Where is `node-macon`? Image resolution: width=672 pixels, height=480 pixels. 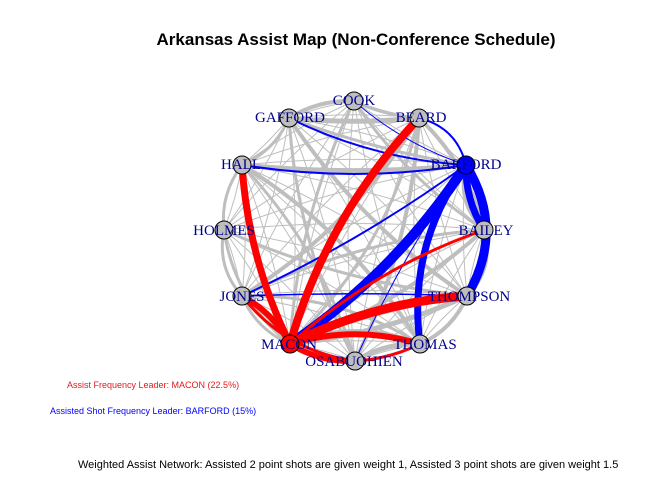 node-macon is located at coordinates (290, 344).